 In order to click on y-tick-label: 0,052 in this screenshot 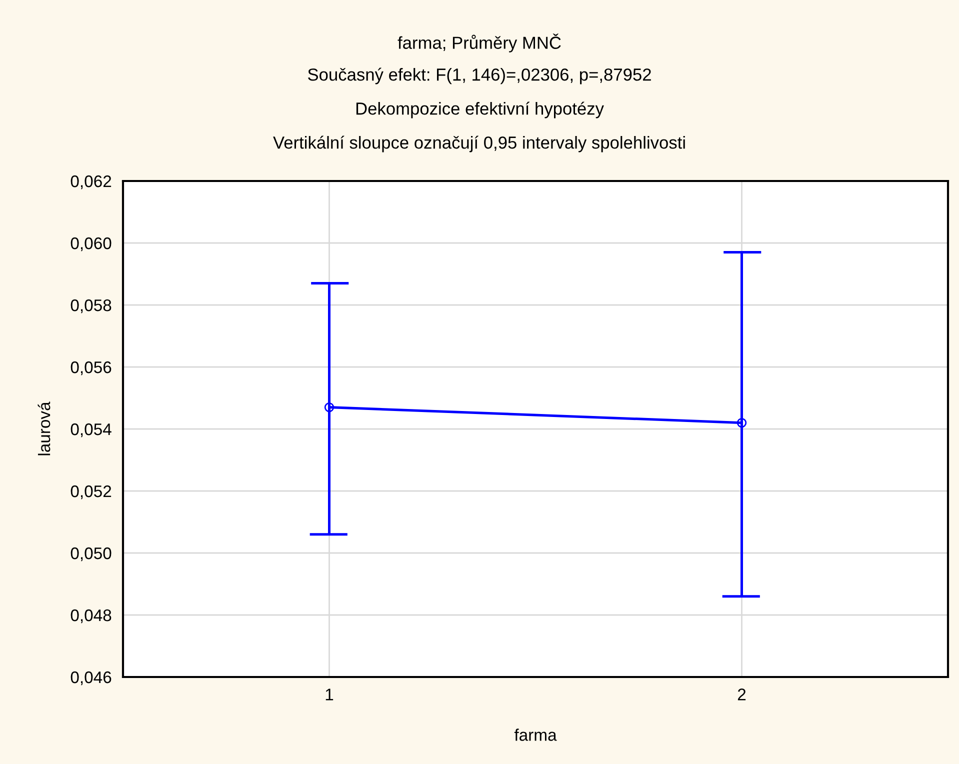, I will do `click(91, 492)`.